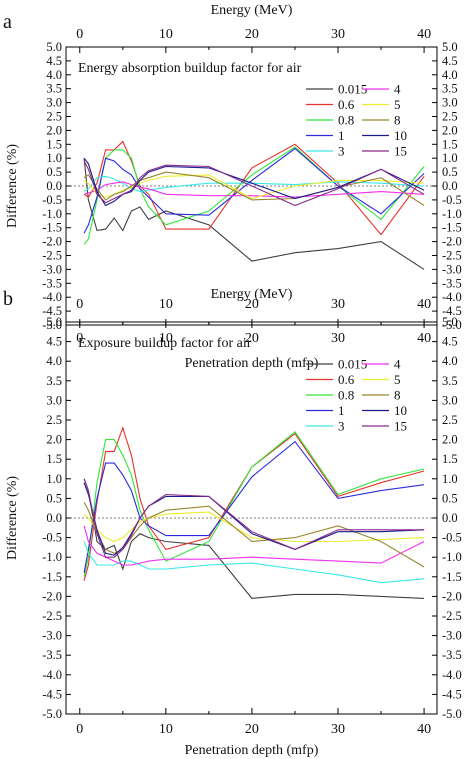 The height and width of the screenshot is (759, 474). Describe the element at coordinates (190, 68) in the screenshot. I see `chart-title: Energy absorption buildup factor for air` at that location.